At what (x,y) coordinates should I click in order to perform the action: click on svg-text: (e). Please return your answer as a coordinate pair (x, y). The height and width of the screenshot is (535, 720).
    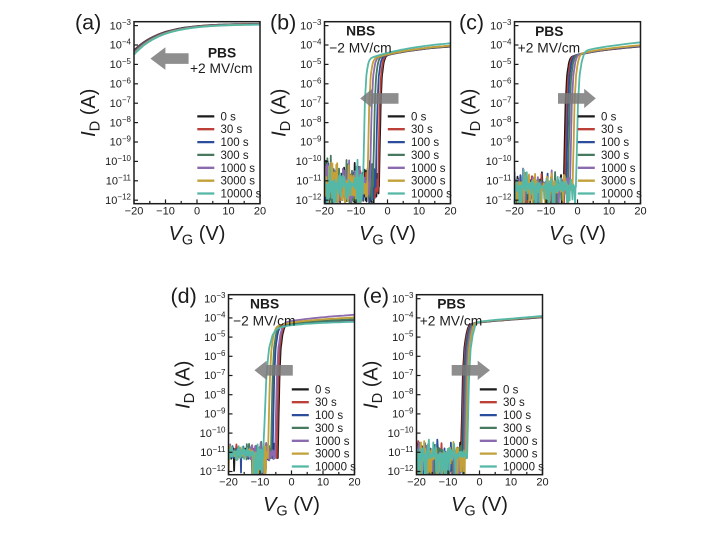
    Looking at the image, I should click on (376, 296).